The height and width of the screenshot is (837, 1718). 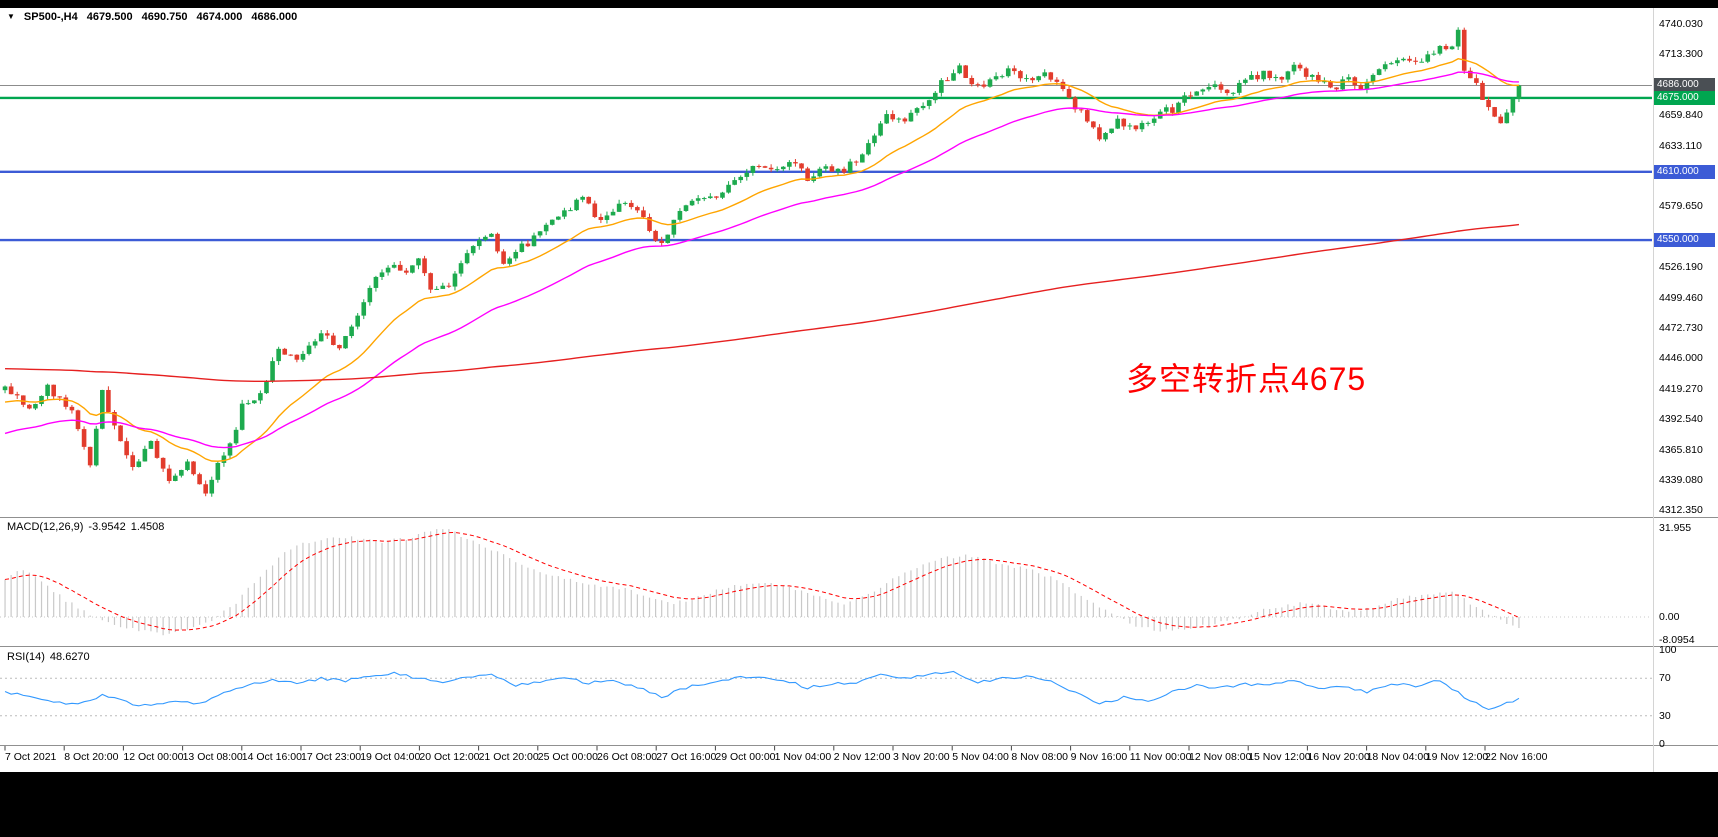 I want to click on macd-signal-value: 1.4508, so click(x=147, y=527).